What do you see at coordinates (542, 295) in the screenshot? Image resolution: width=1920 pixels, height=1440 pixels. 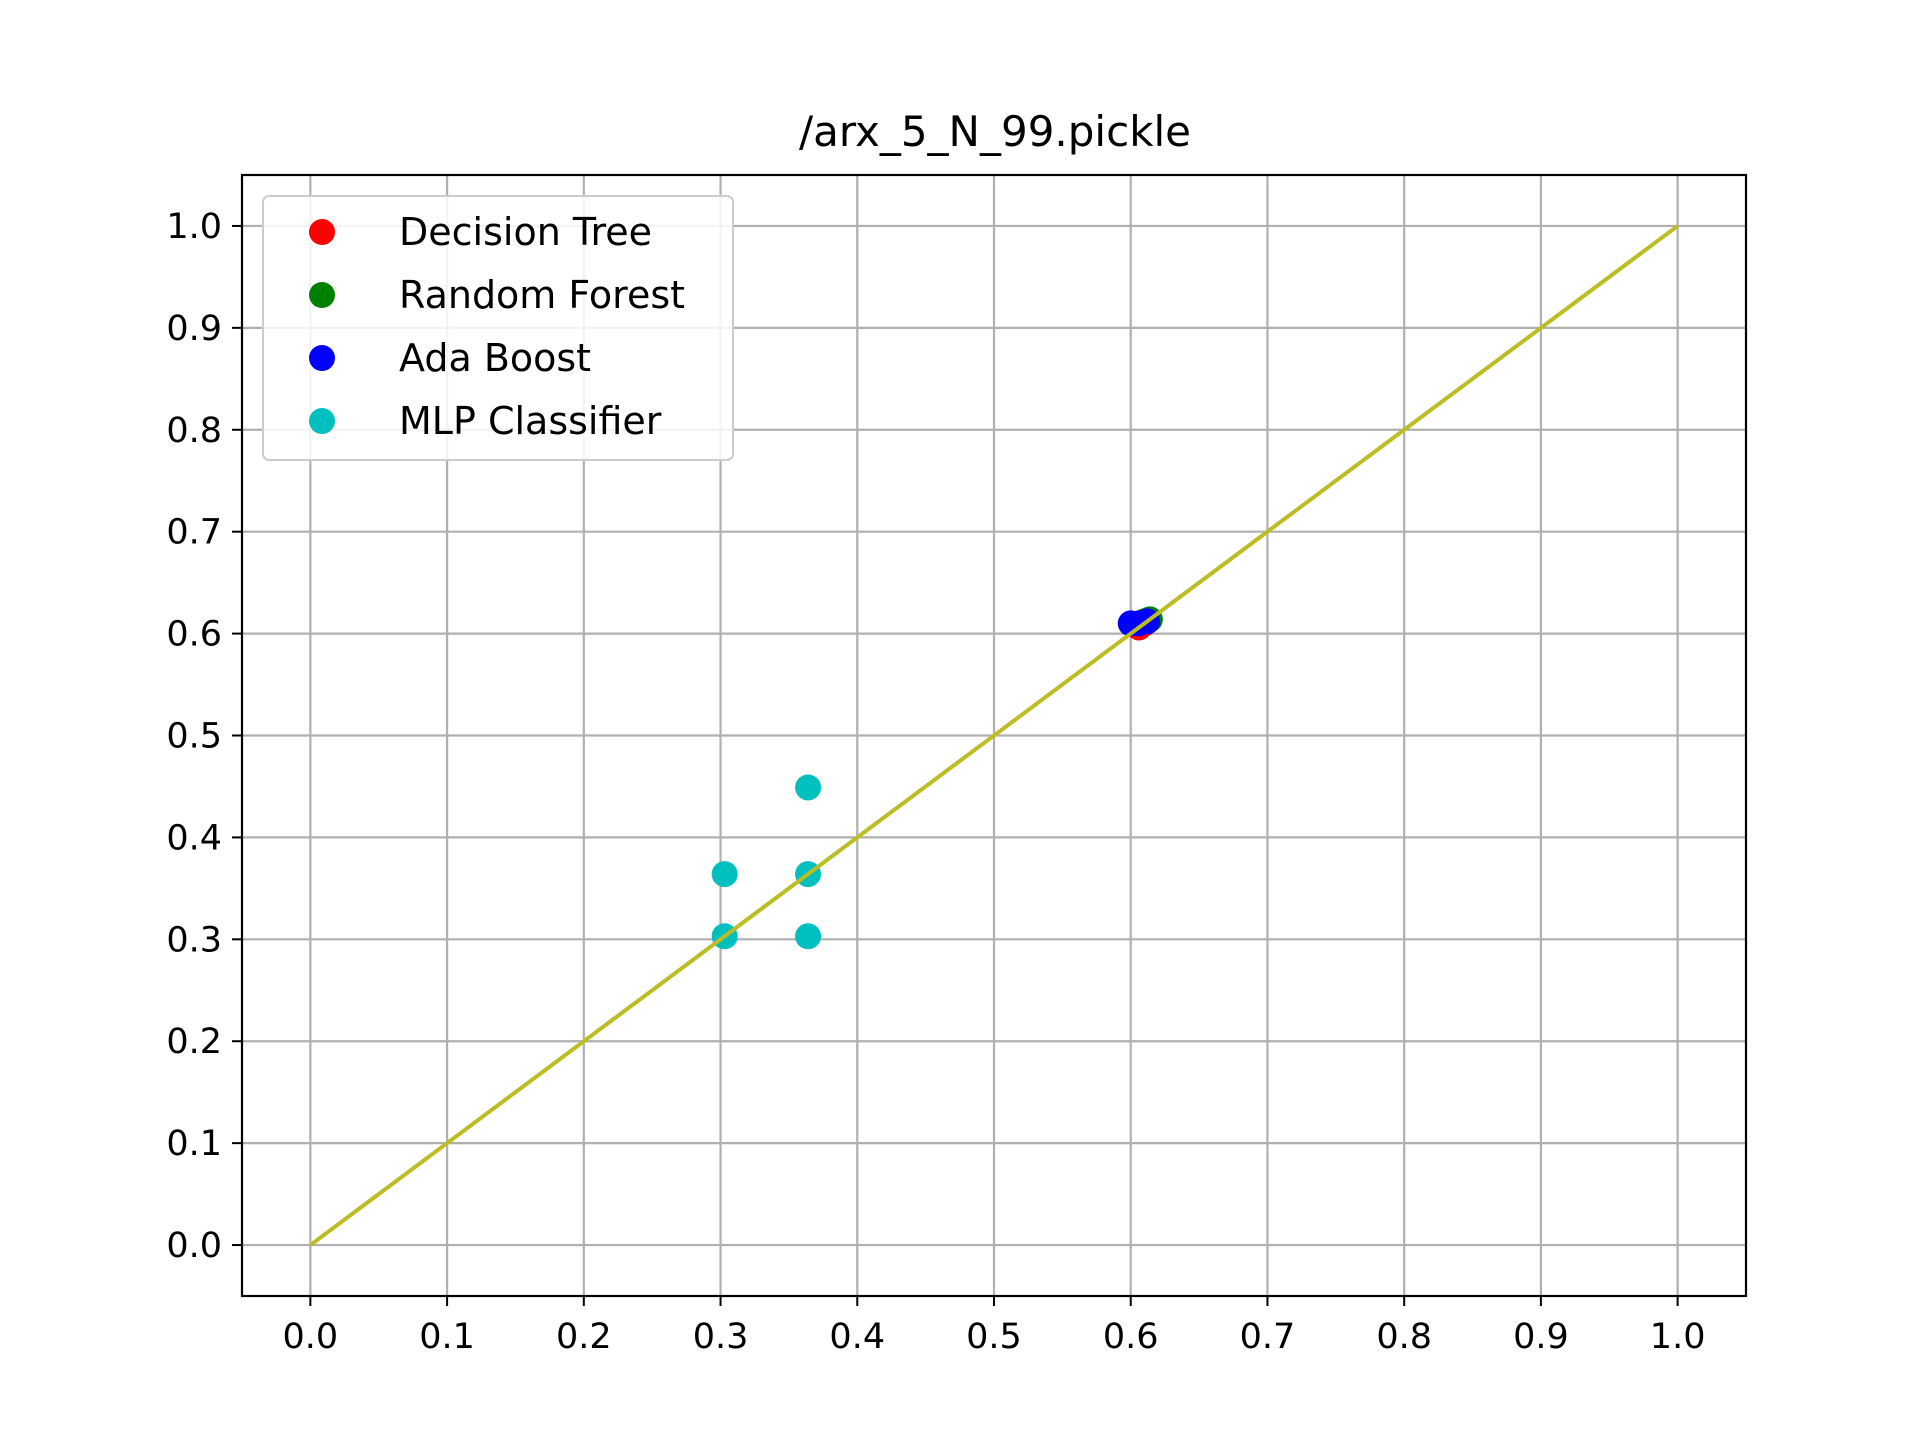 I see `legend-label-random-forest: Random Forest` at bounding box center [542, 295].